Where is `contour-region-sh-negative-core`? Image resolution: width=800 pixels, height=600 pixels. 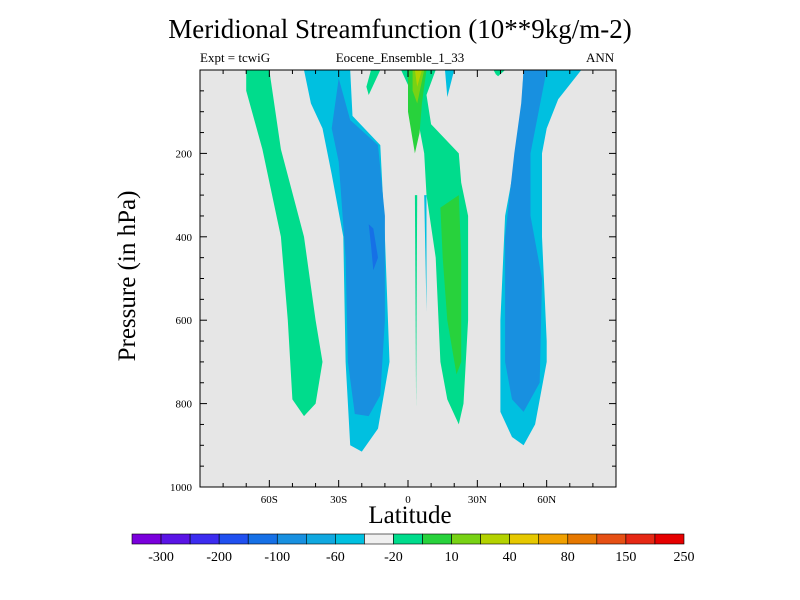
contour-region-sh-negative-core is located at coordinates (358, 247).